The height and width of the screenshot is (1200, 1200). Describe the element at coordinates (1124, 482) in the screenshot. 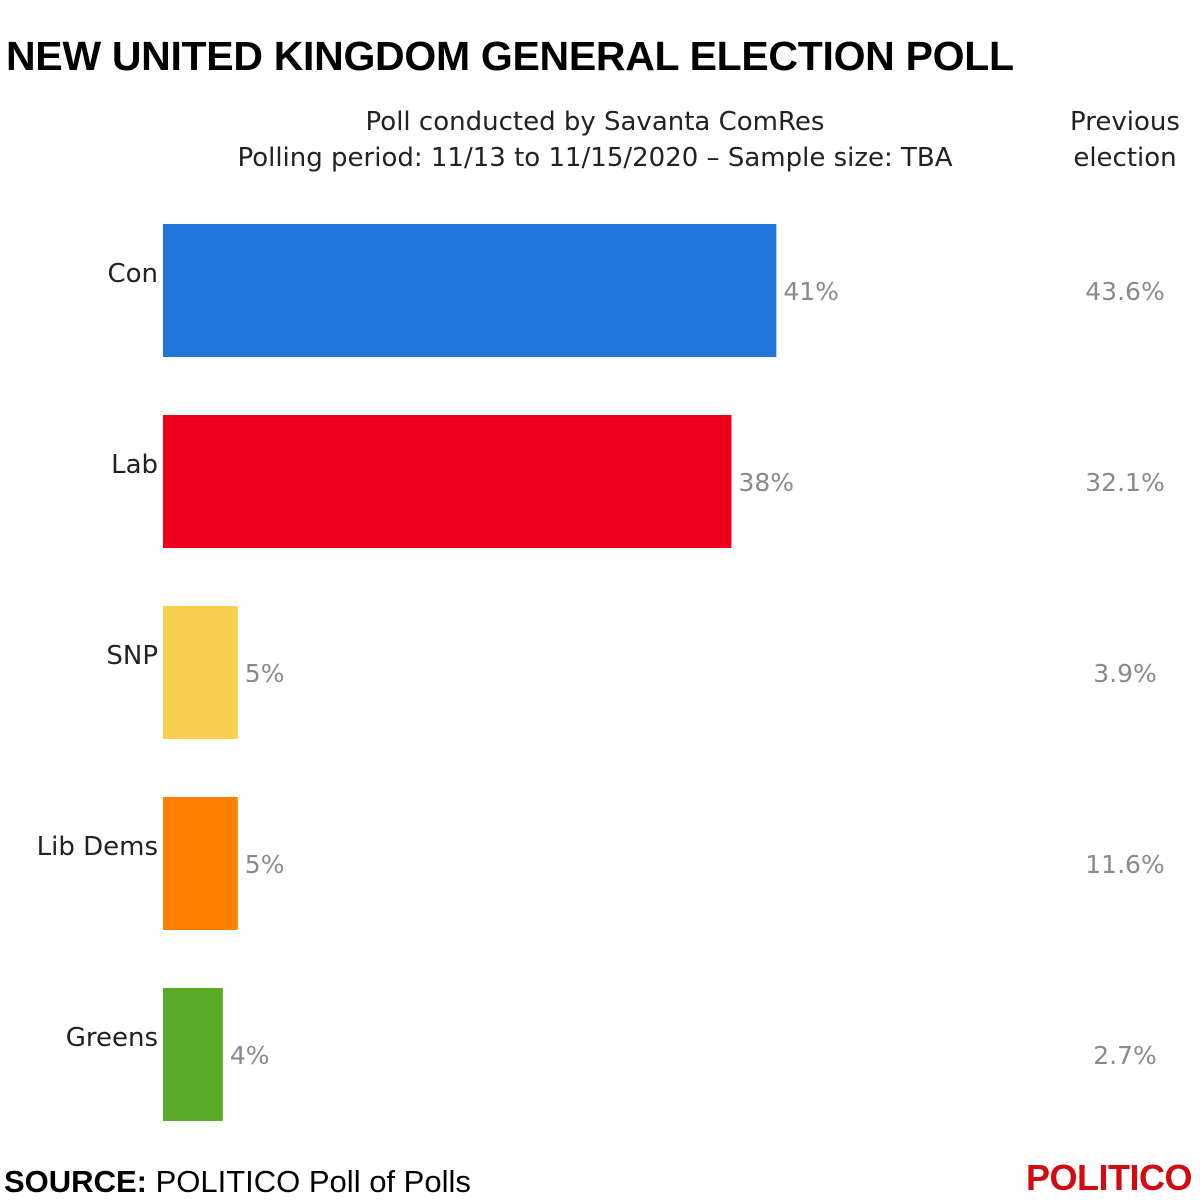

I see `previous-election-value-lab: 32.1%` at that location.